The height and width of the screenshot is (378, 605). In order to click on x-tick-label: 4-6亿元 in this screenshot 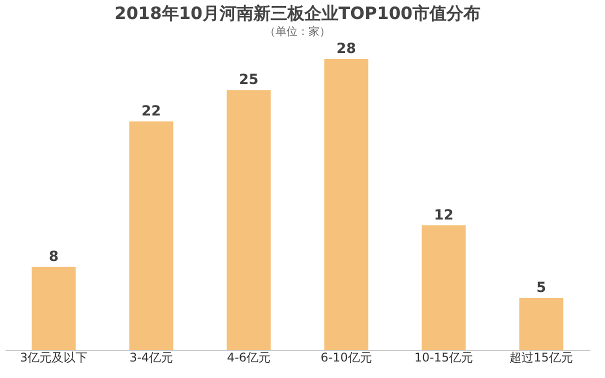, I will do `click(248, 357)`.